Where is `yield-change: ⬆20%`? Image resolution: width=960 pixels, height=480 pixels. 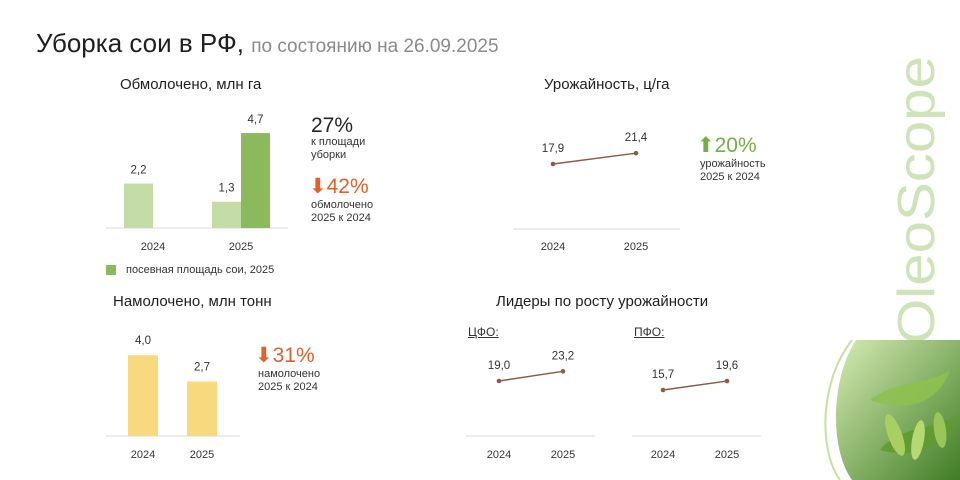
yield-change: ⬆20% is located at coordinates (727, 145).